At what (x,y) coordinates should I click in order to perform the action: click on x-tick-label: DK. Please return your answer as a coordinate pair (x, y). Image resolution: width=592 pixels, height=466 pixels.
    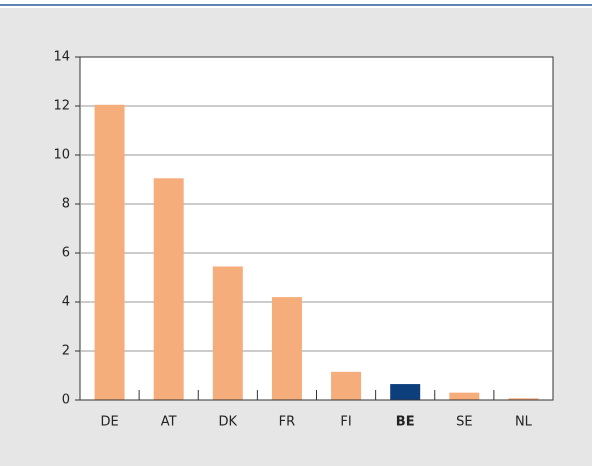
    Looking at the image, I should click on (228, 422).